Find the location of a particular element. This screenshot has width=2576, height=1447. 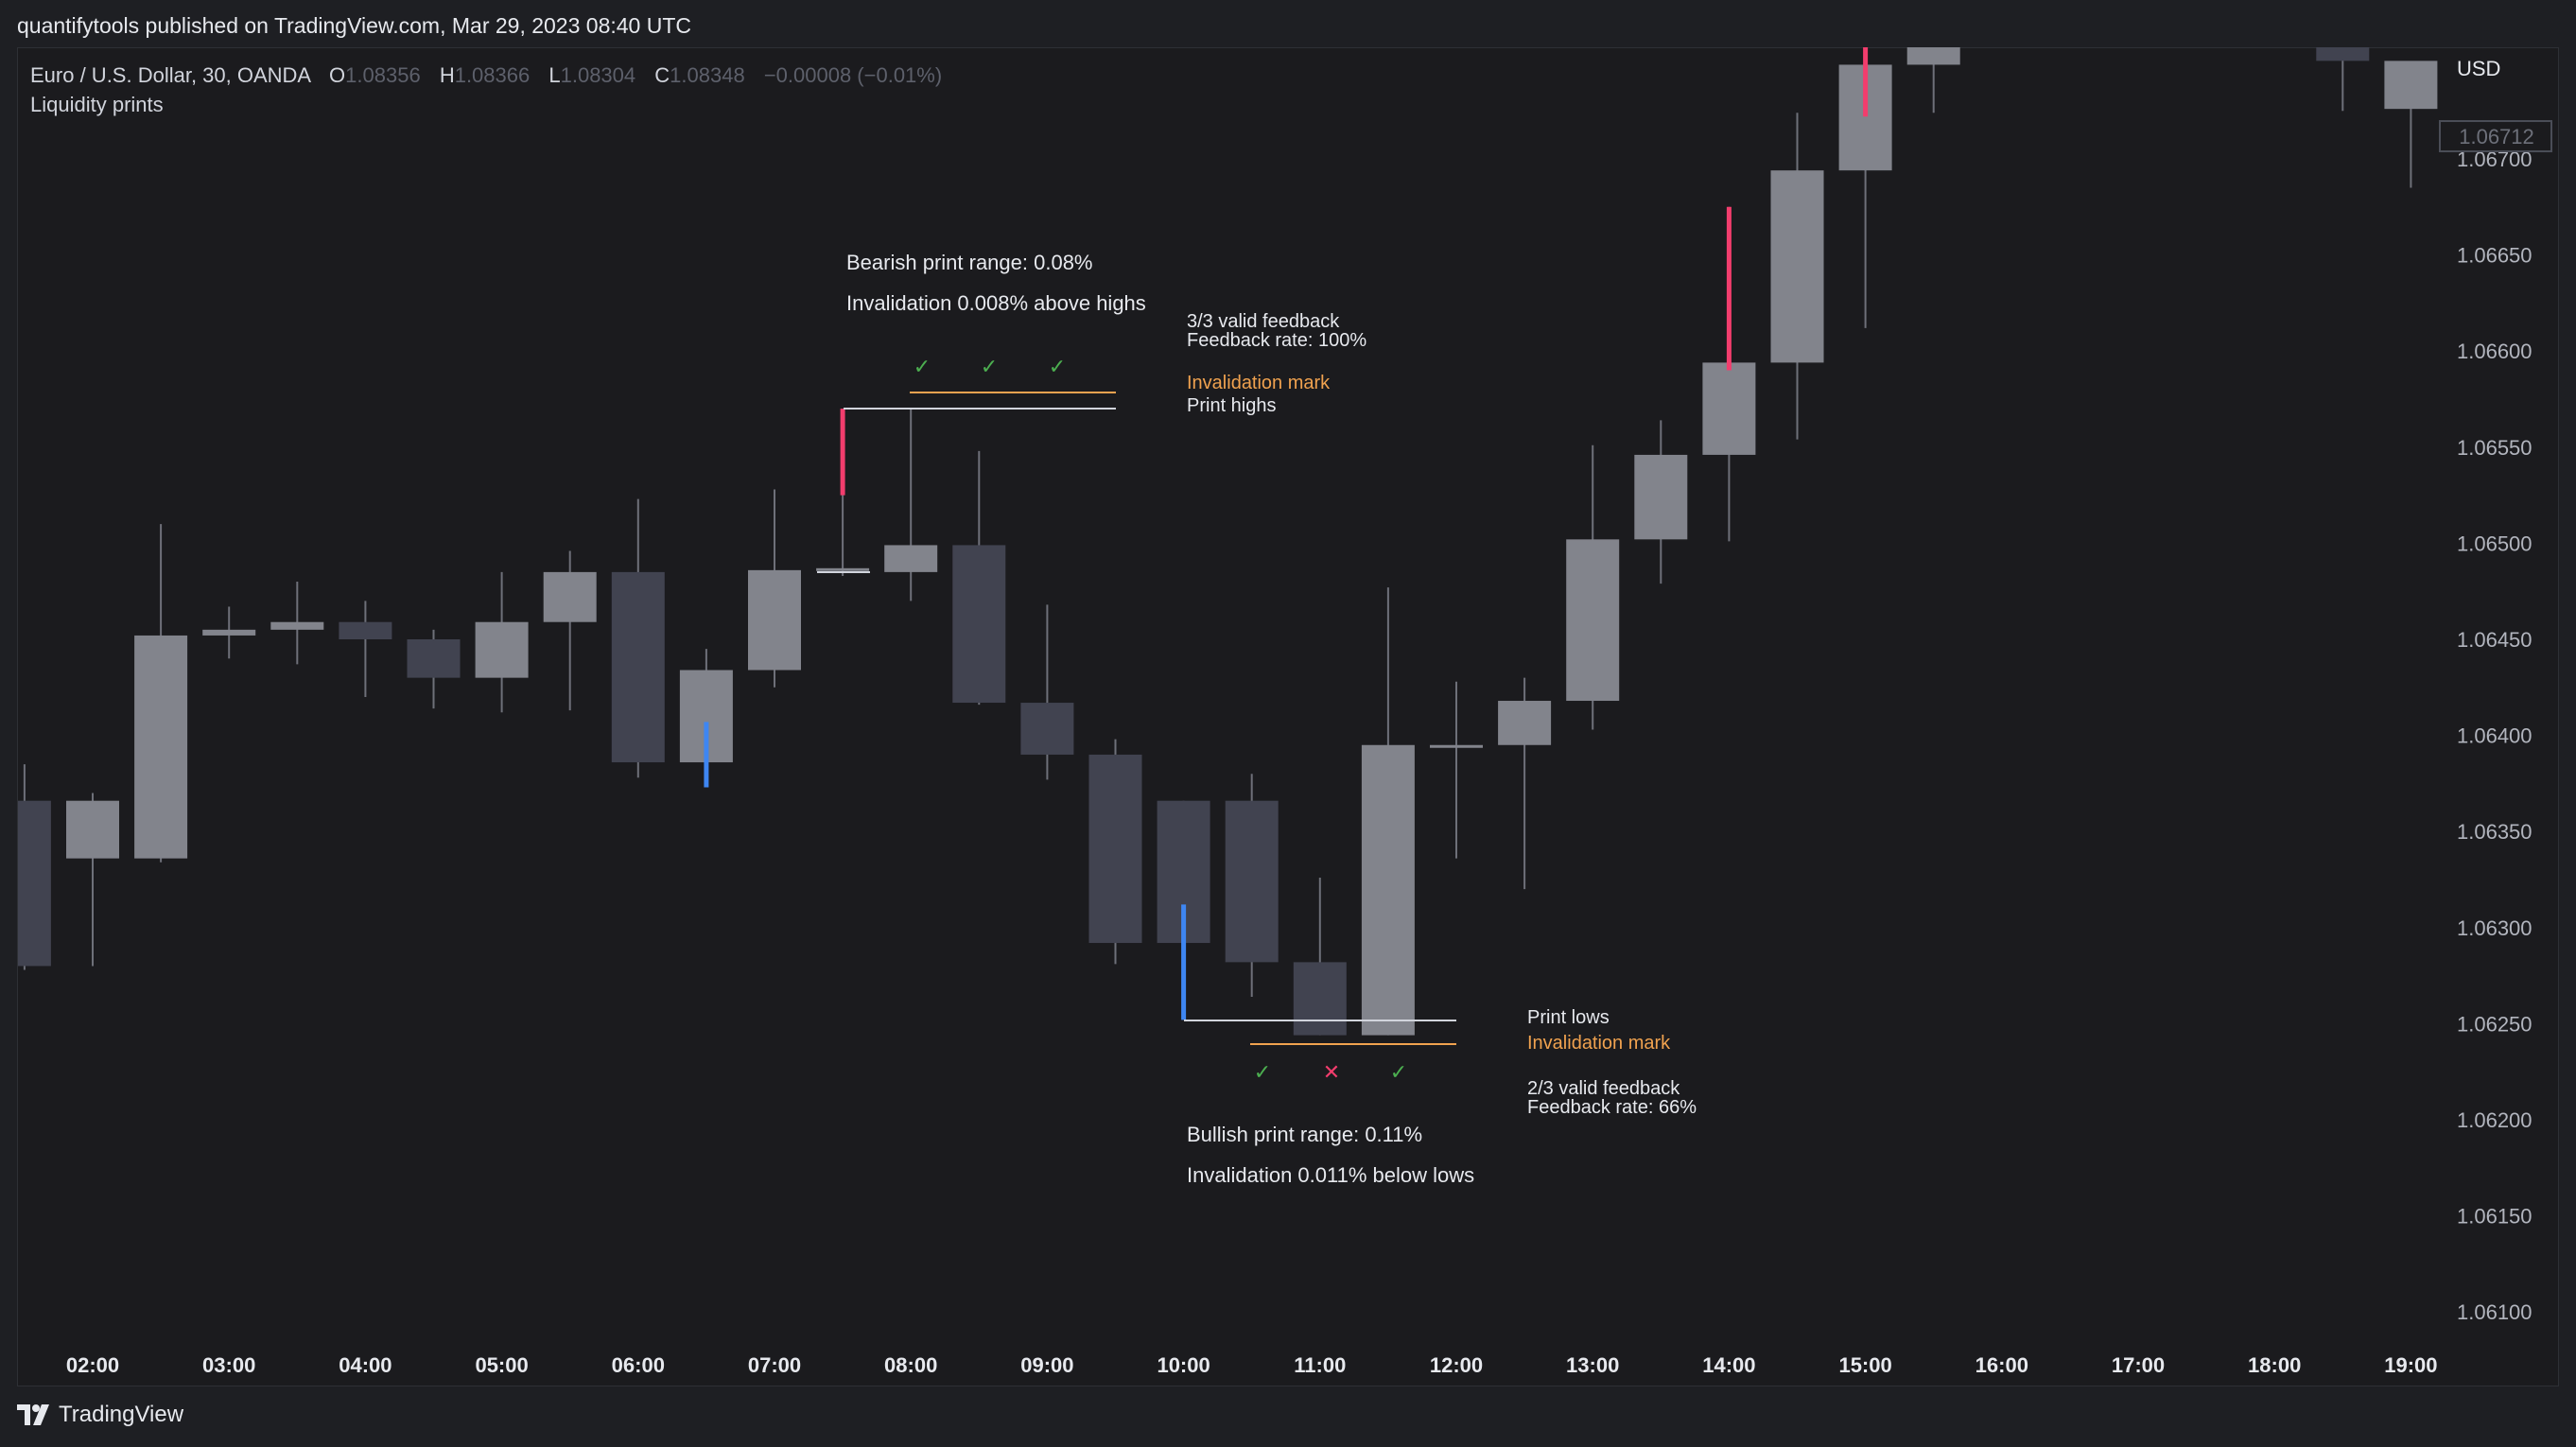

time-tick-label: 10:00 is located at coordinates (1183, 1365).